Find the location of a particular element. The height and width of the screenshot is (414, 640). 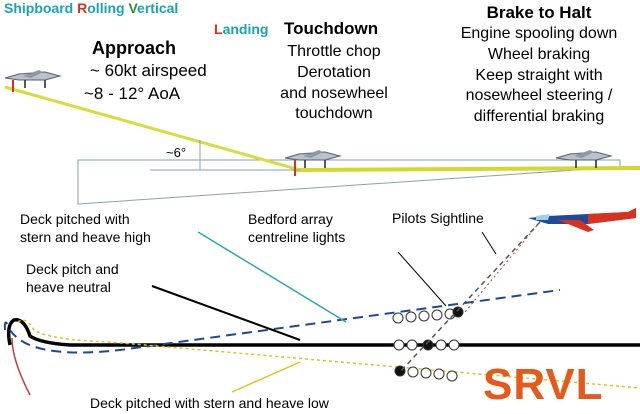

title-letter-l: L is located at coordinates (218, 29).